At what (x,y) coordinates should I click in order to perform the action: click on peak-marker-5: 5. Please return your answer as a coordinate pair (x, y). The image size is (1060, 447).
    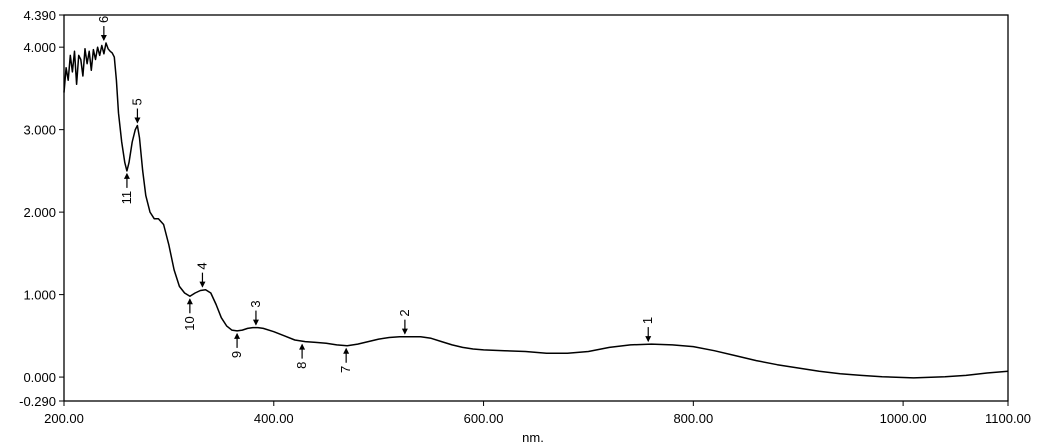
    Looking at the image, I should click on (136, 111).